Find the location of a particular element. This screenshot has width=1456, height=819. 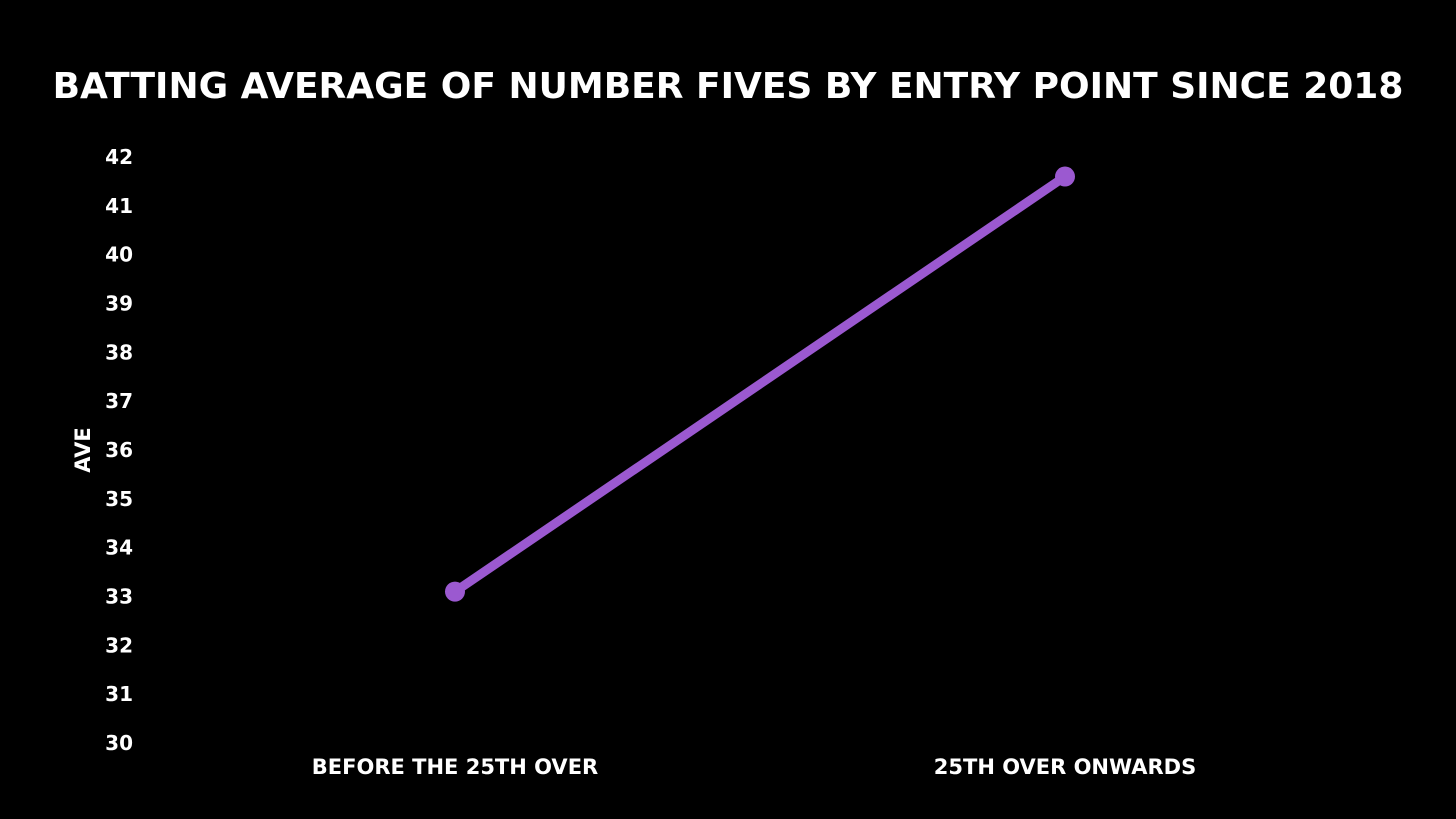

y-tick-label: 36 is located at coordinates (119, 450).